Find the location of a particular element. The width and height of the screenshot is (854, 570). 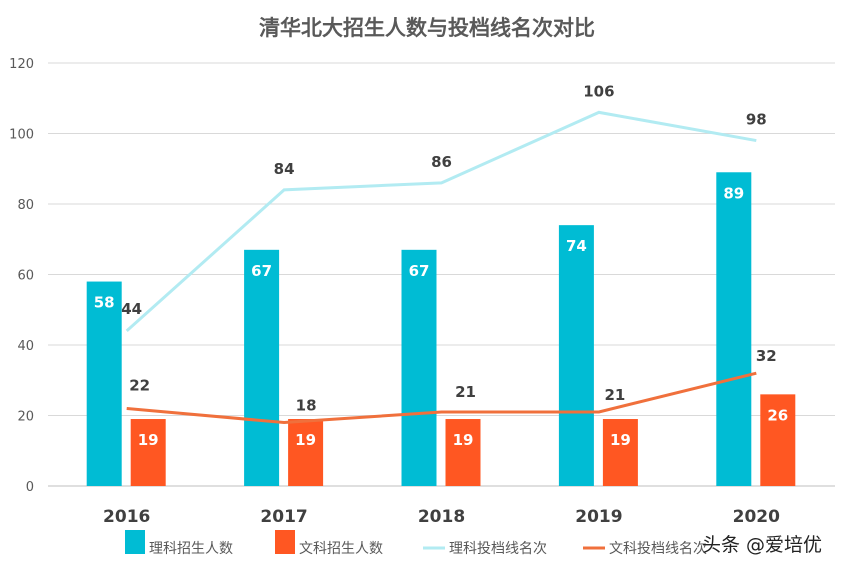

bar-value-label: 74 is located at coordinates (576, 246).